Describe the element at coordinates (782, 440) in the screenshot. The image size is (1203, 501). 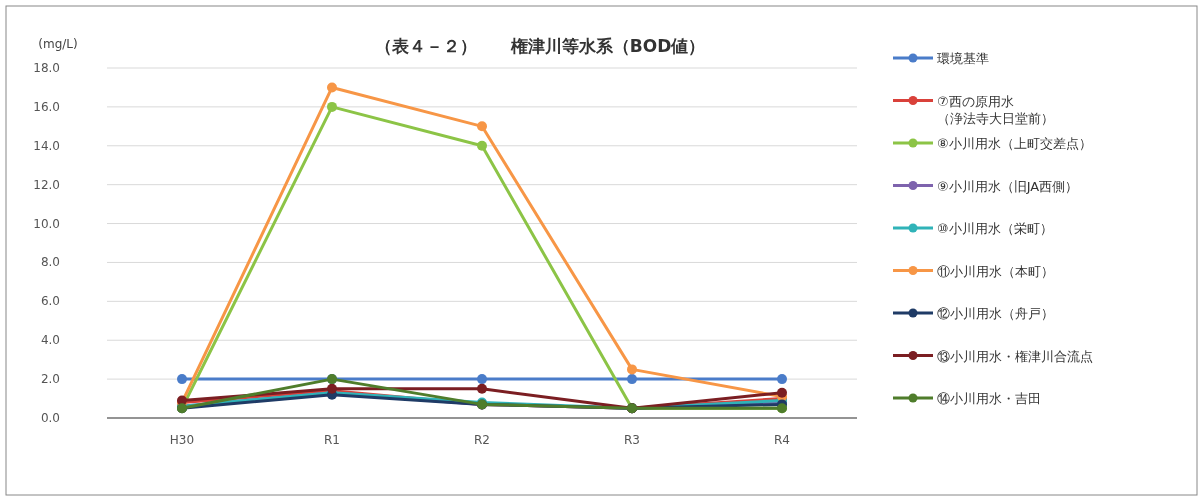
I see `x-tick-label: R4` at that location.